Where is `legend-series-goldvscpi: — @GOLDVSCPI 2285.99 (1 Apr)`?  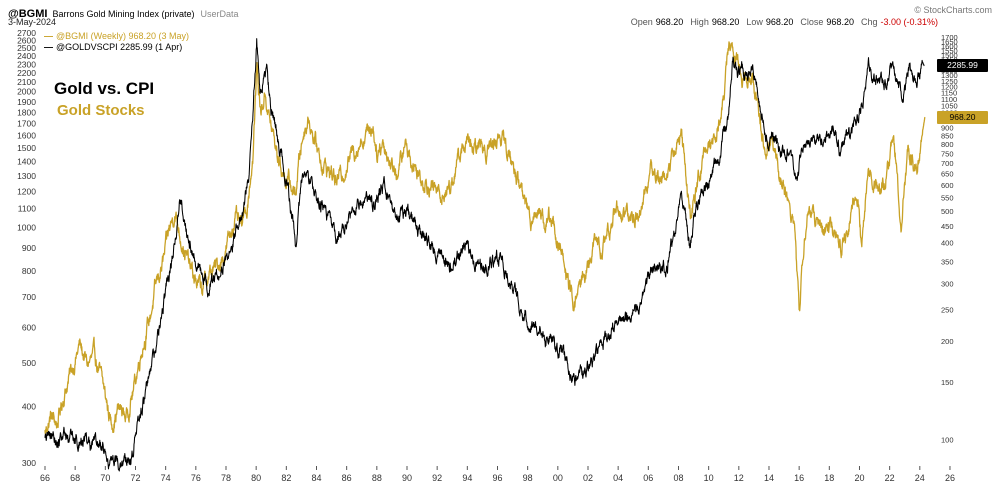 legend-series-goldvscpi: — @GOLDVSCPI 2285.99 (1 Apr) is located at coordinates (113, 47).